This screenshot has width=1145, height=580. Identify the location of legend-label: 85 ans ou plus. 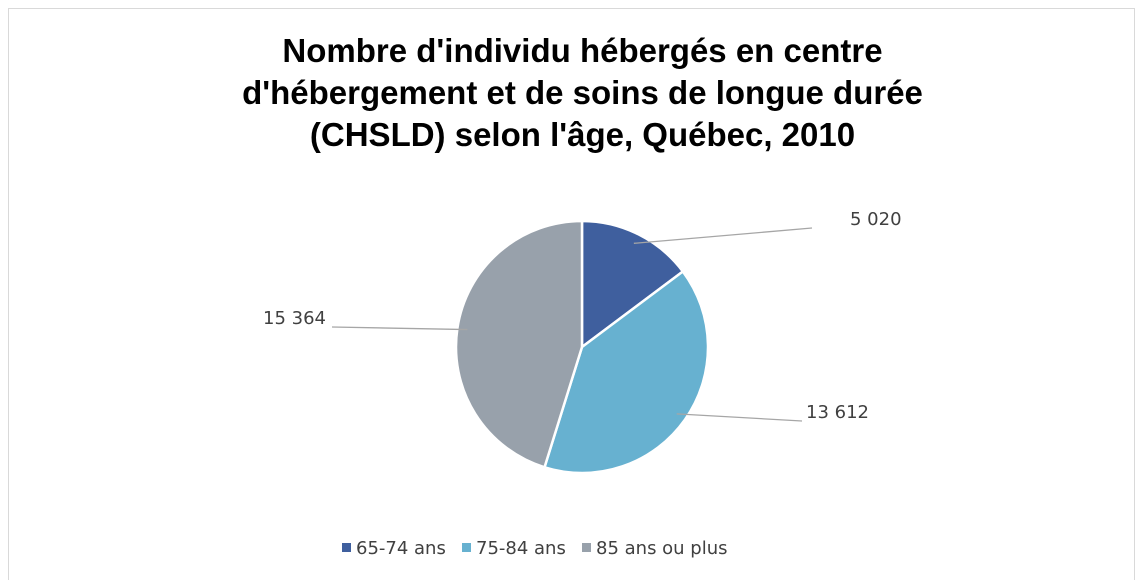
(662, 548).